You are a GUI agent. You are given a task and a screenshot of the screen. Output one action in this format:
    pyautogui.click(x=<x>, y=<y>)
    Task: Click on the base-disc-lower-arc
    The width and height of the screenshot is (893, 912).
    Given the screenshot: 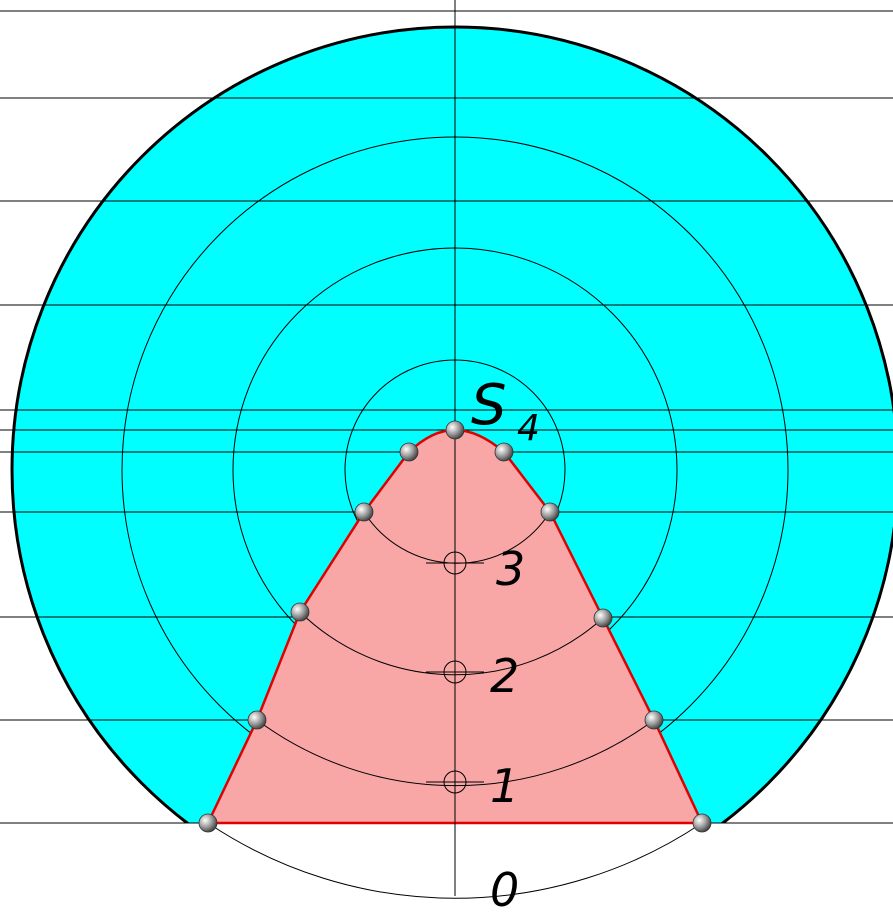 What is the action you would take?
    pyautogui.click(x=455, y=860)
    